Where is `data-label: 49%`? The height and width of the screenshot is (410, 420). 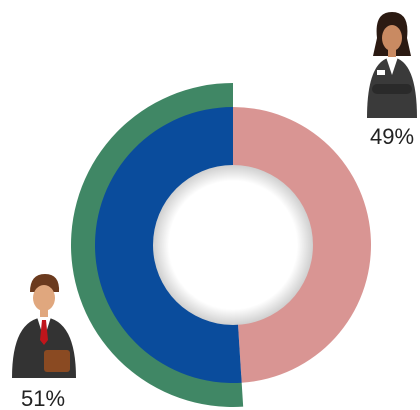 data-label: 49% is located at coordinates (392, 136).